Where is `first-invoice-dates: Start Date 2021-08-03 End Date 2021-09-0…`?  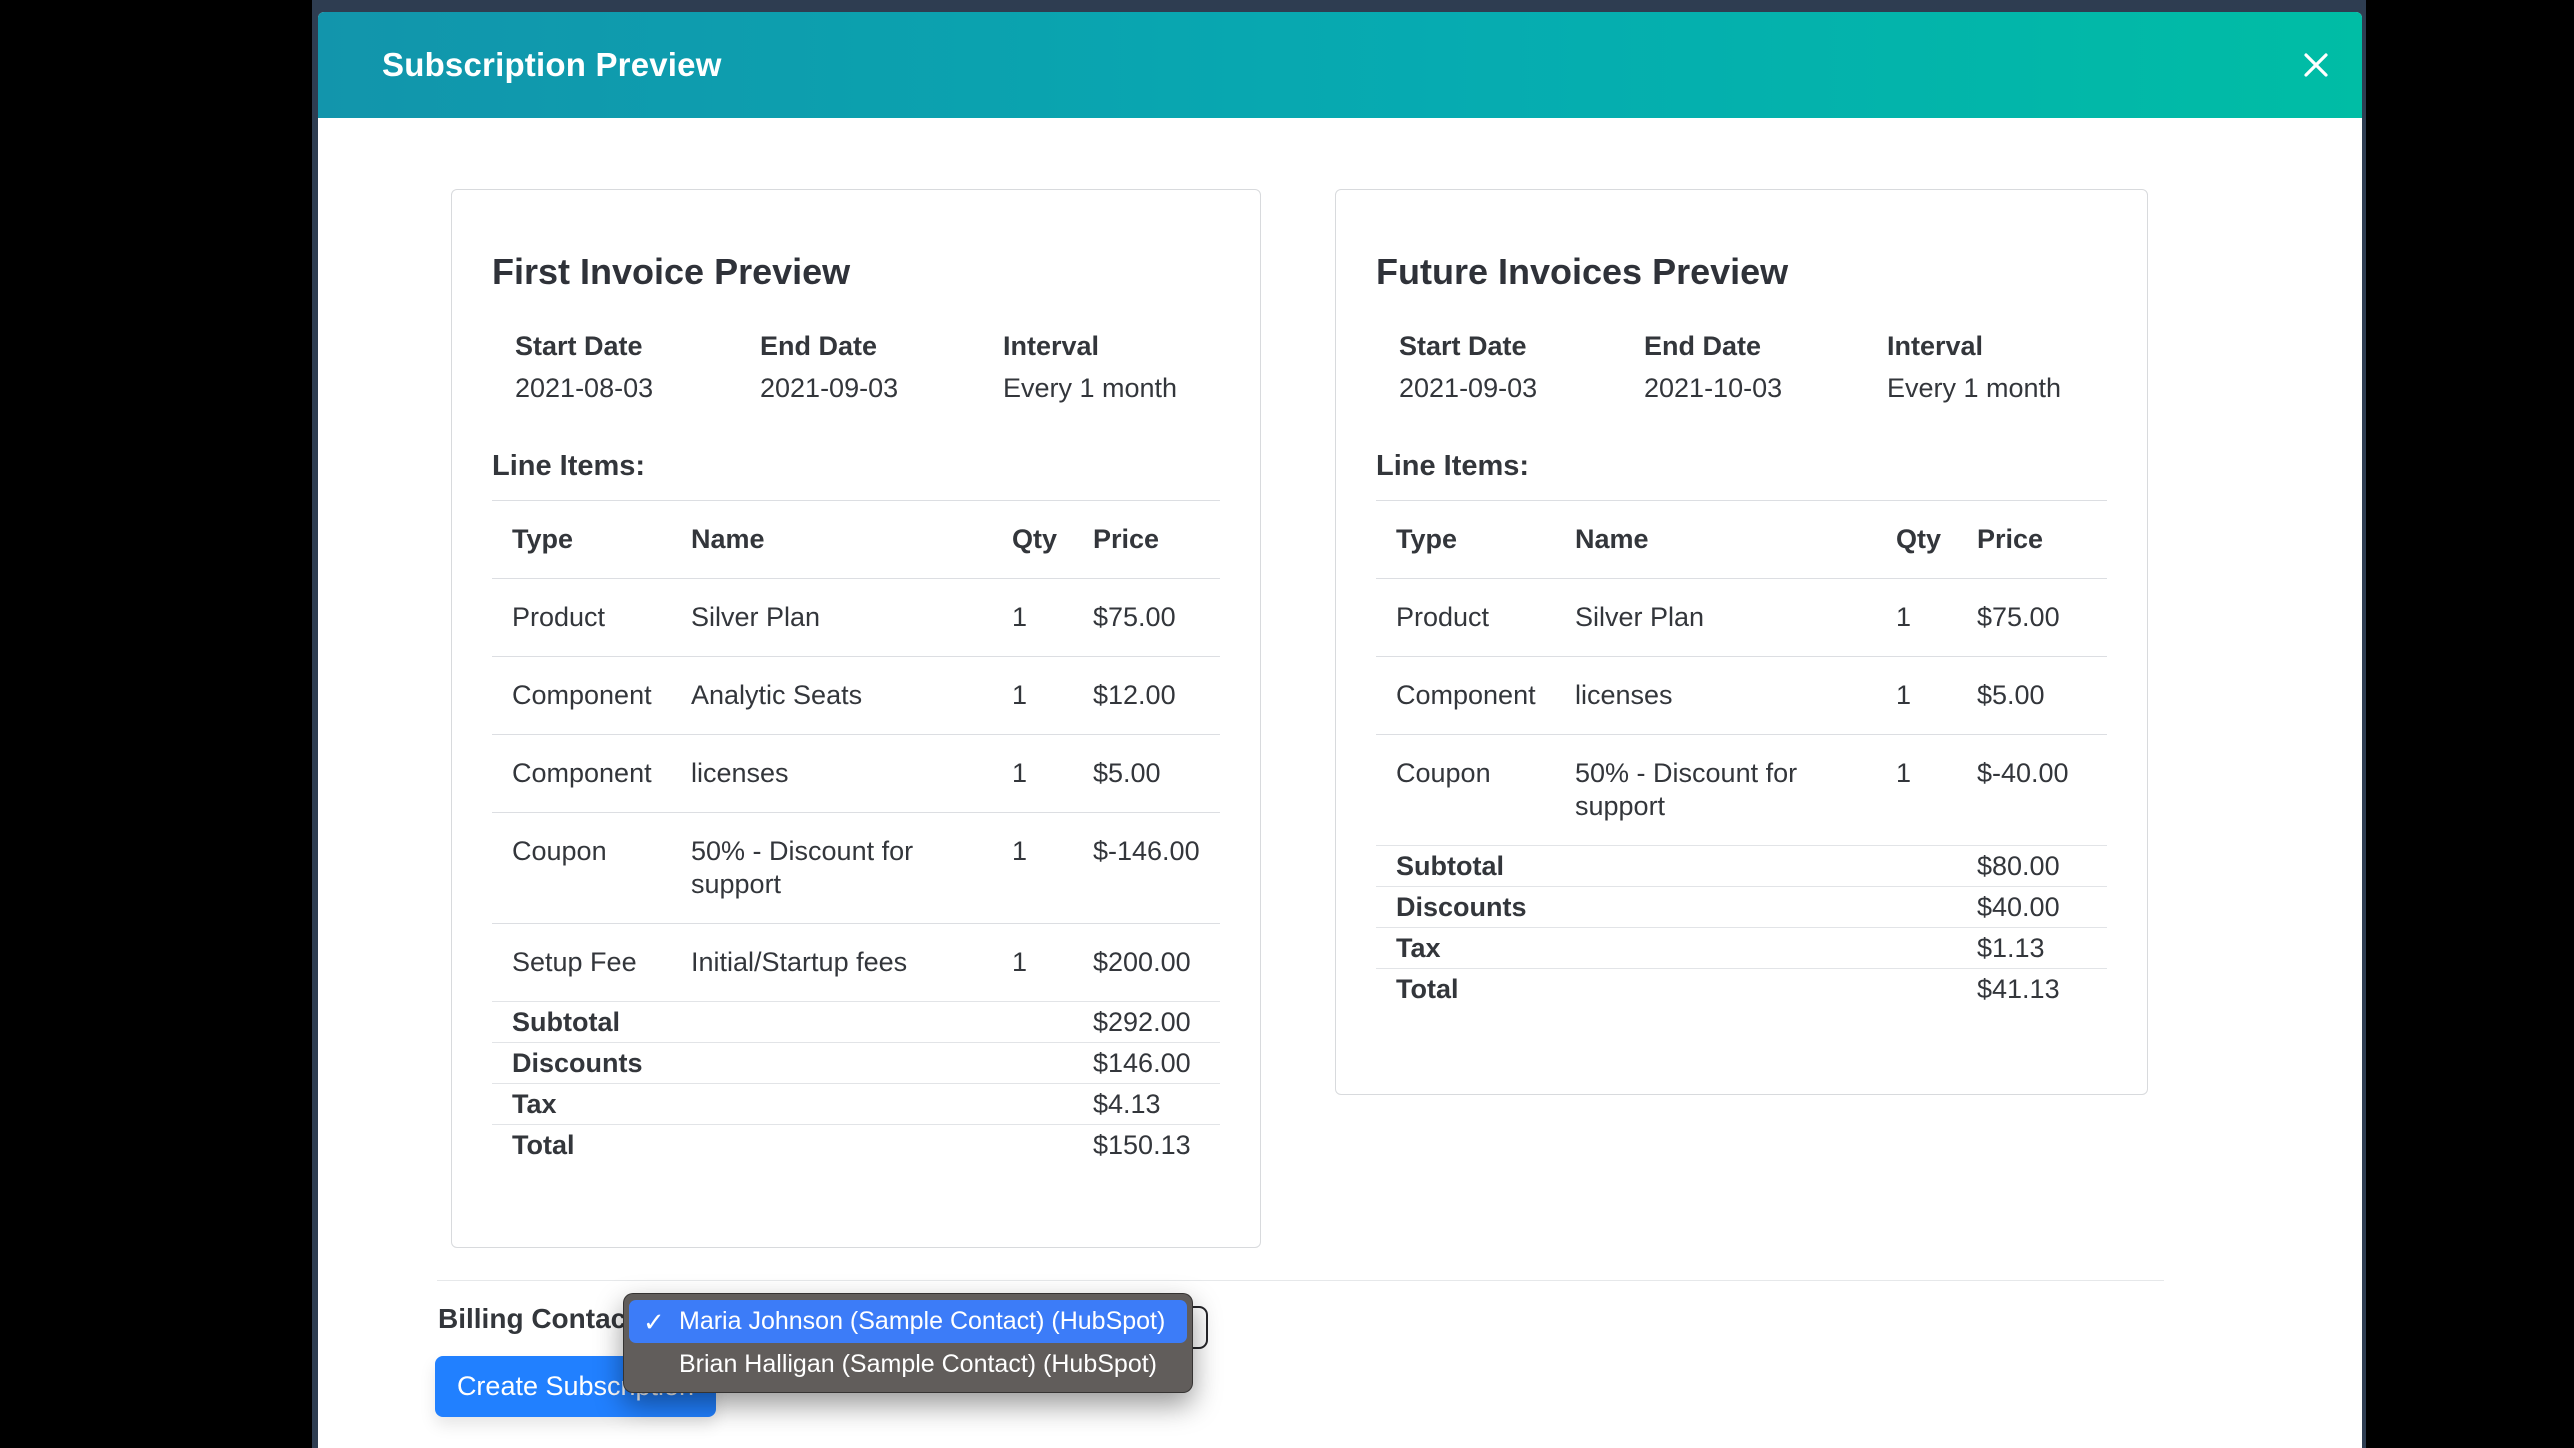 first-invoice-dates: Start Date 2021-08-03 End Date 2021-09-0… is located at coordinates (867, 372).